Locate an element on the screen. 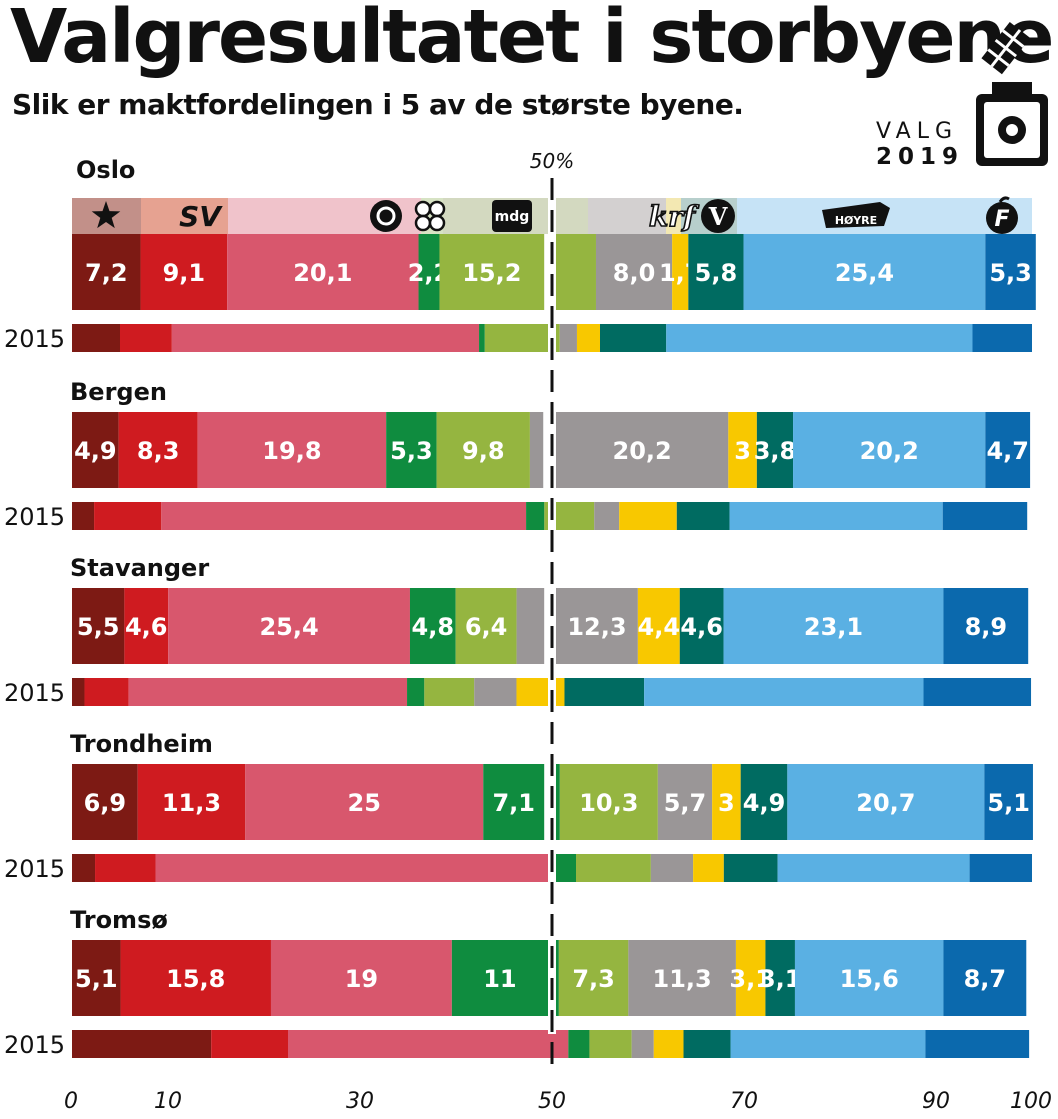  bar-2019-value-label: 8,3 is located at coordinates (158, 451).